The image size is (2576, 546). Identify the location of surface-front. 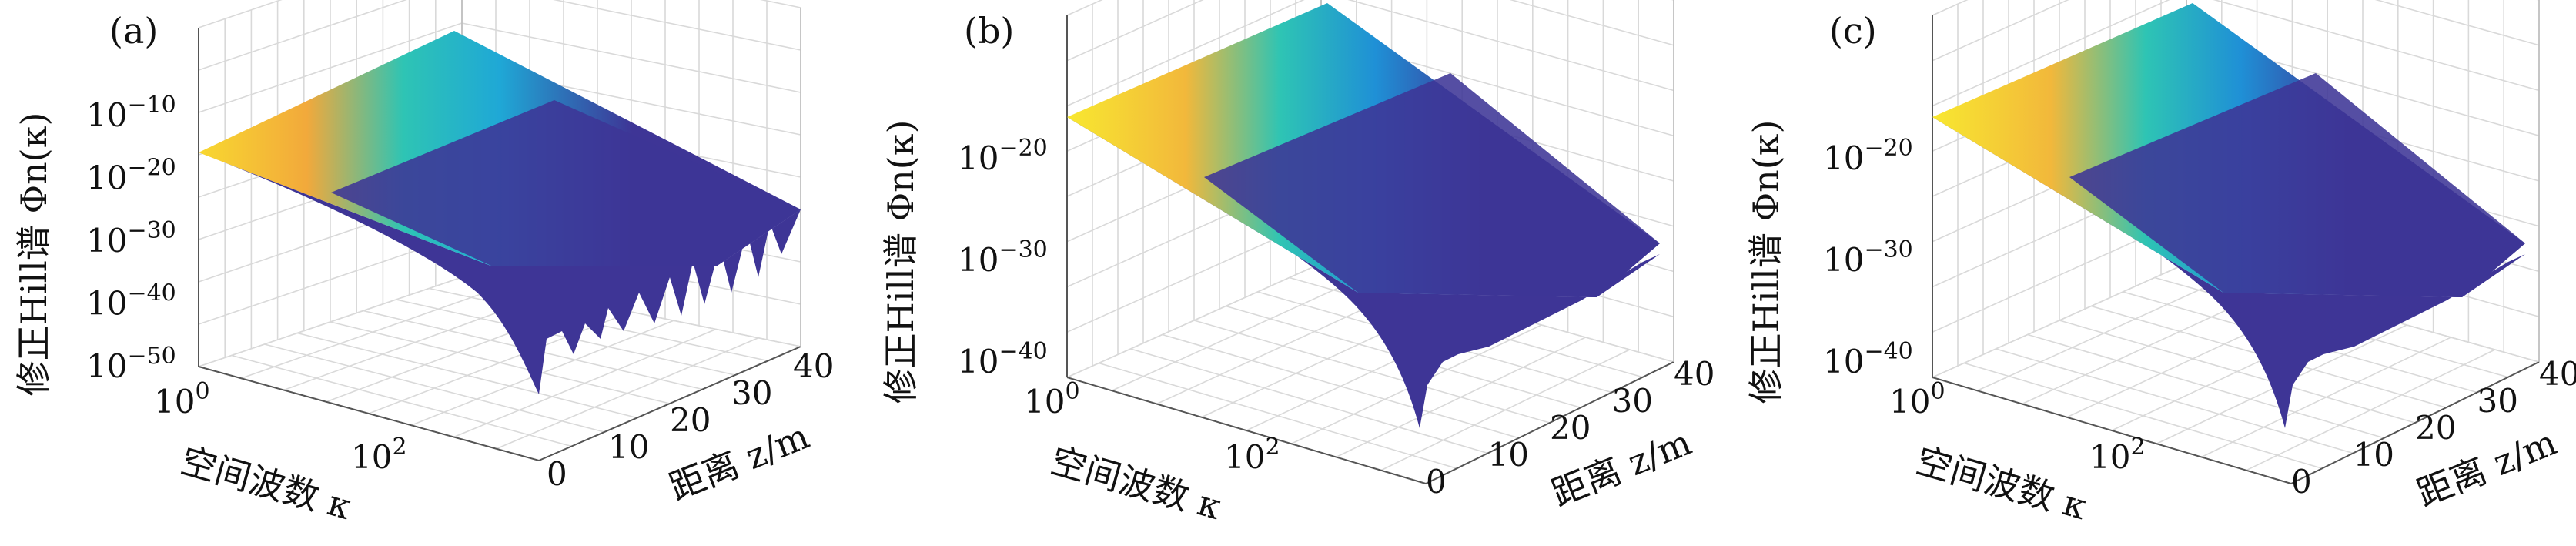
(500, 273).